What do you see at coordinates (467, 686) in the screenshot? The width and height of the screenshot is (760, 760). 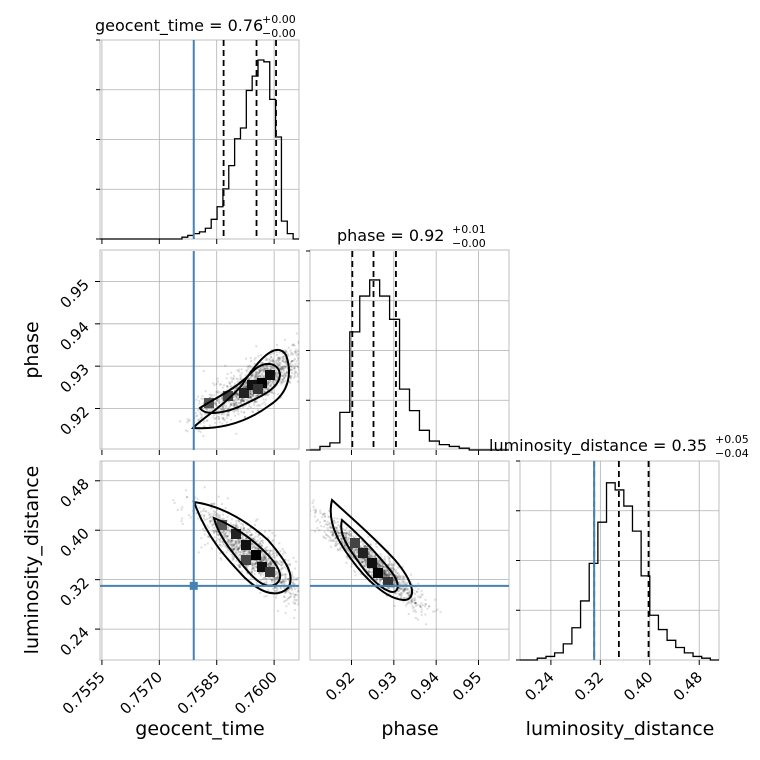 I see `x-tick-label: 0.95` at bounding box center [467, 686].